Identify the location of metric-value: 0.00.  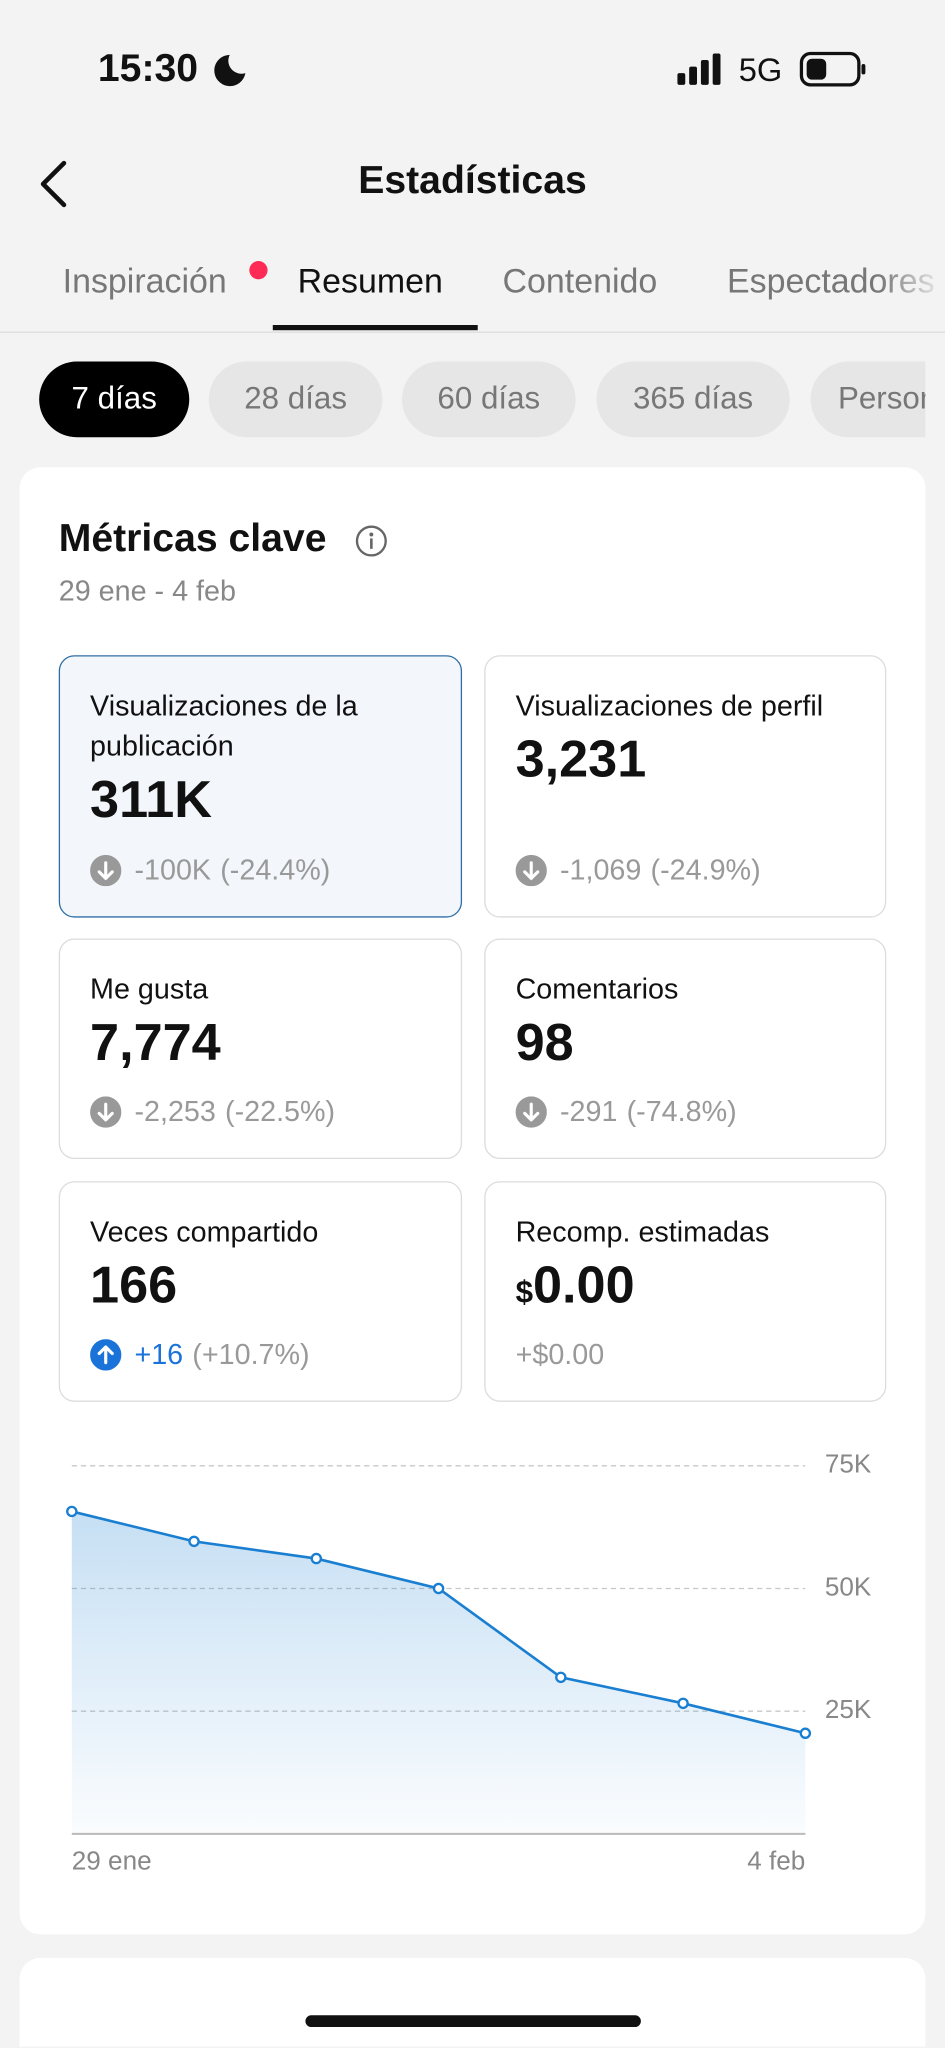
(584, 1285).